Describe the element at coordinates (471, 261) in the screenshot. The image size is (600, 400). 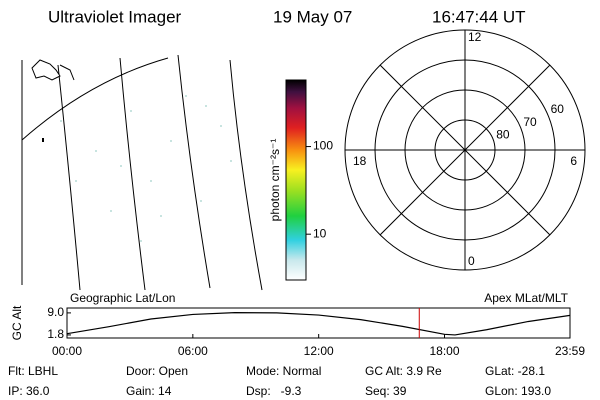
I see `mlt-label: 0` at that location.